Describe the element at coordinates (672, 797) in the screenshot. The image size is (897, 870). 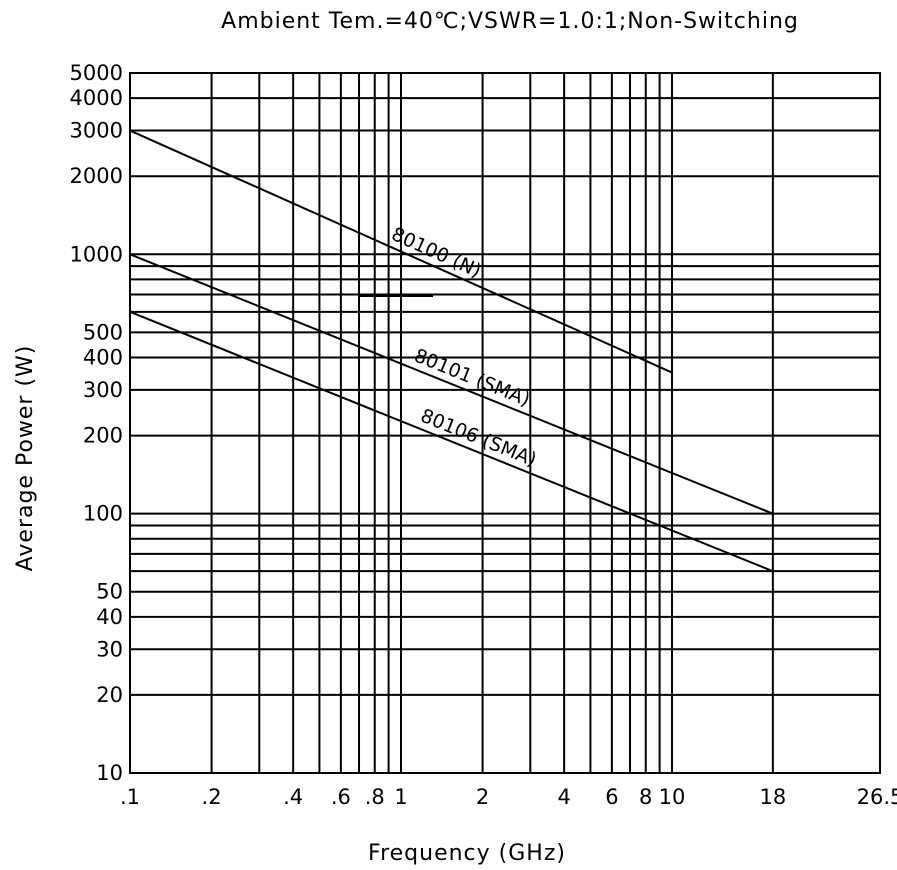
I see `x-tick-label: 10` at that location.